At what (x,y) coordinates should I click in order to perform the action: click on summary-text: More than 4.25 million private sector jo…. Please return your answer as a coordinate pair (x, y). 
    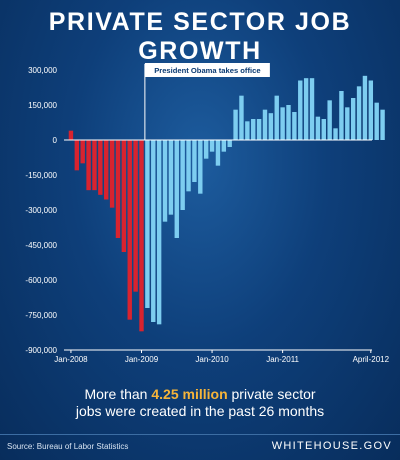
    Looking at the image, I should click on (200, 403).